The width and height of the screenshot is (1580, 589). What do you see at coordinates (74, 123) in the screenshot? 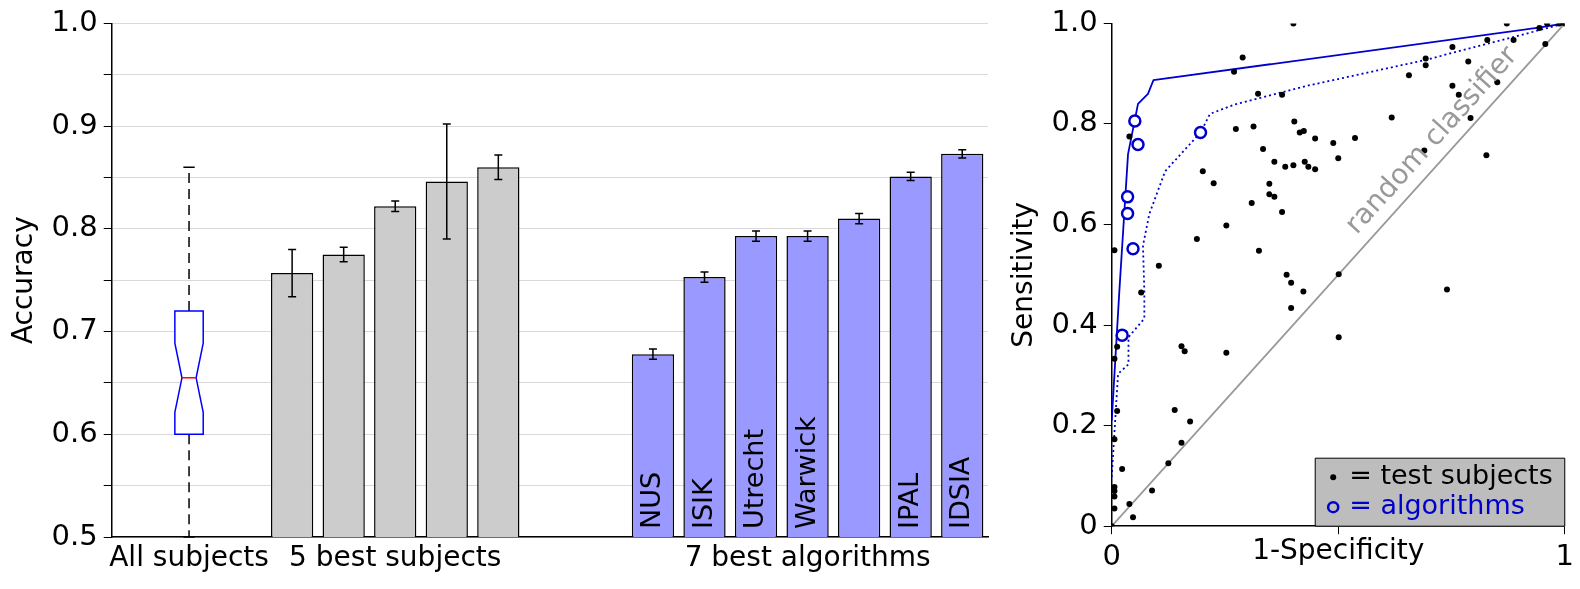
I see `y-tick-label: 0.9` at bounding box center [74, 123].